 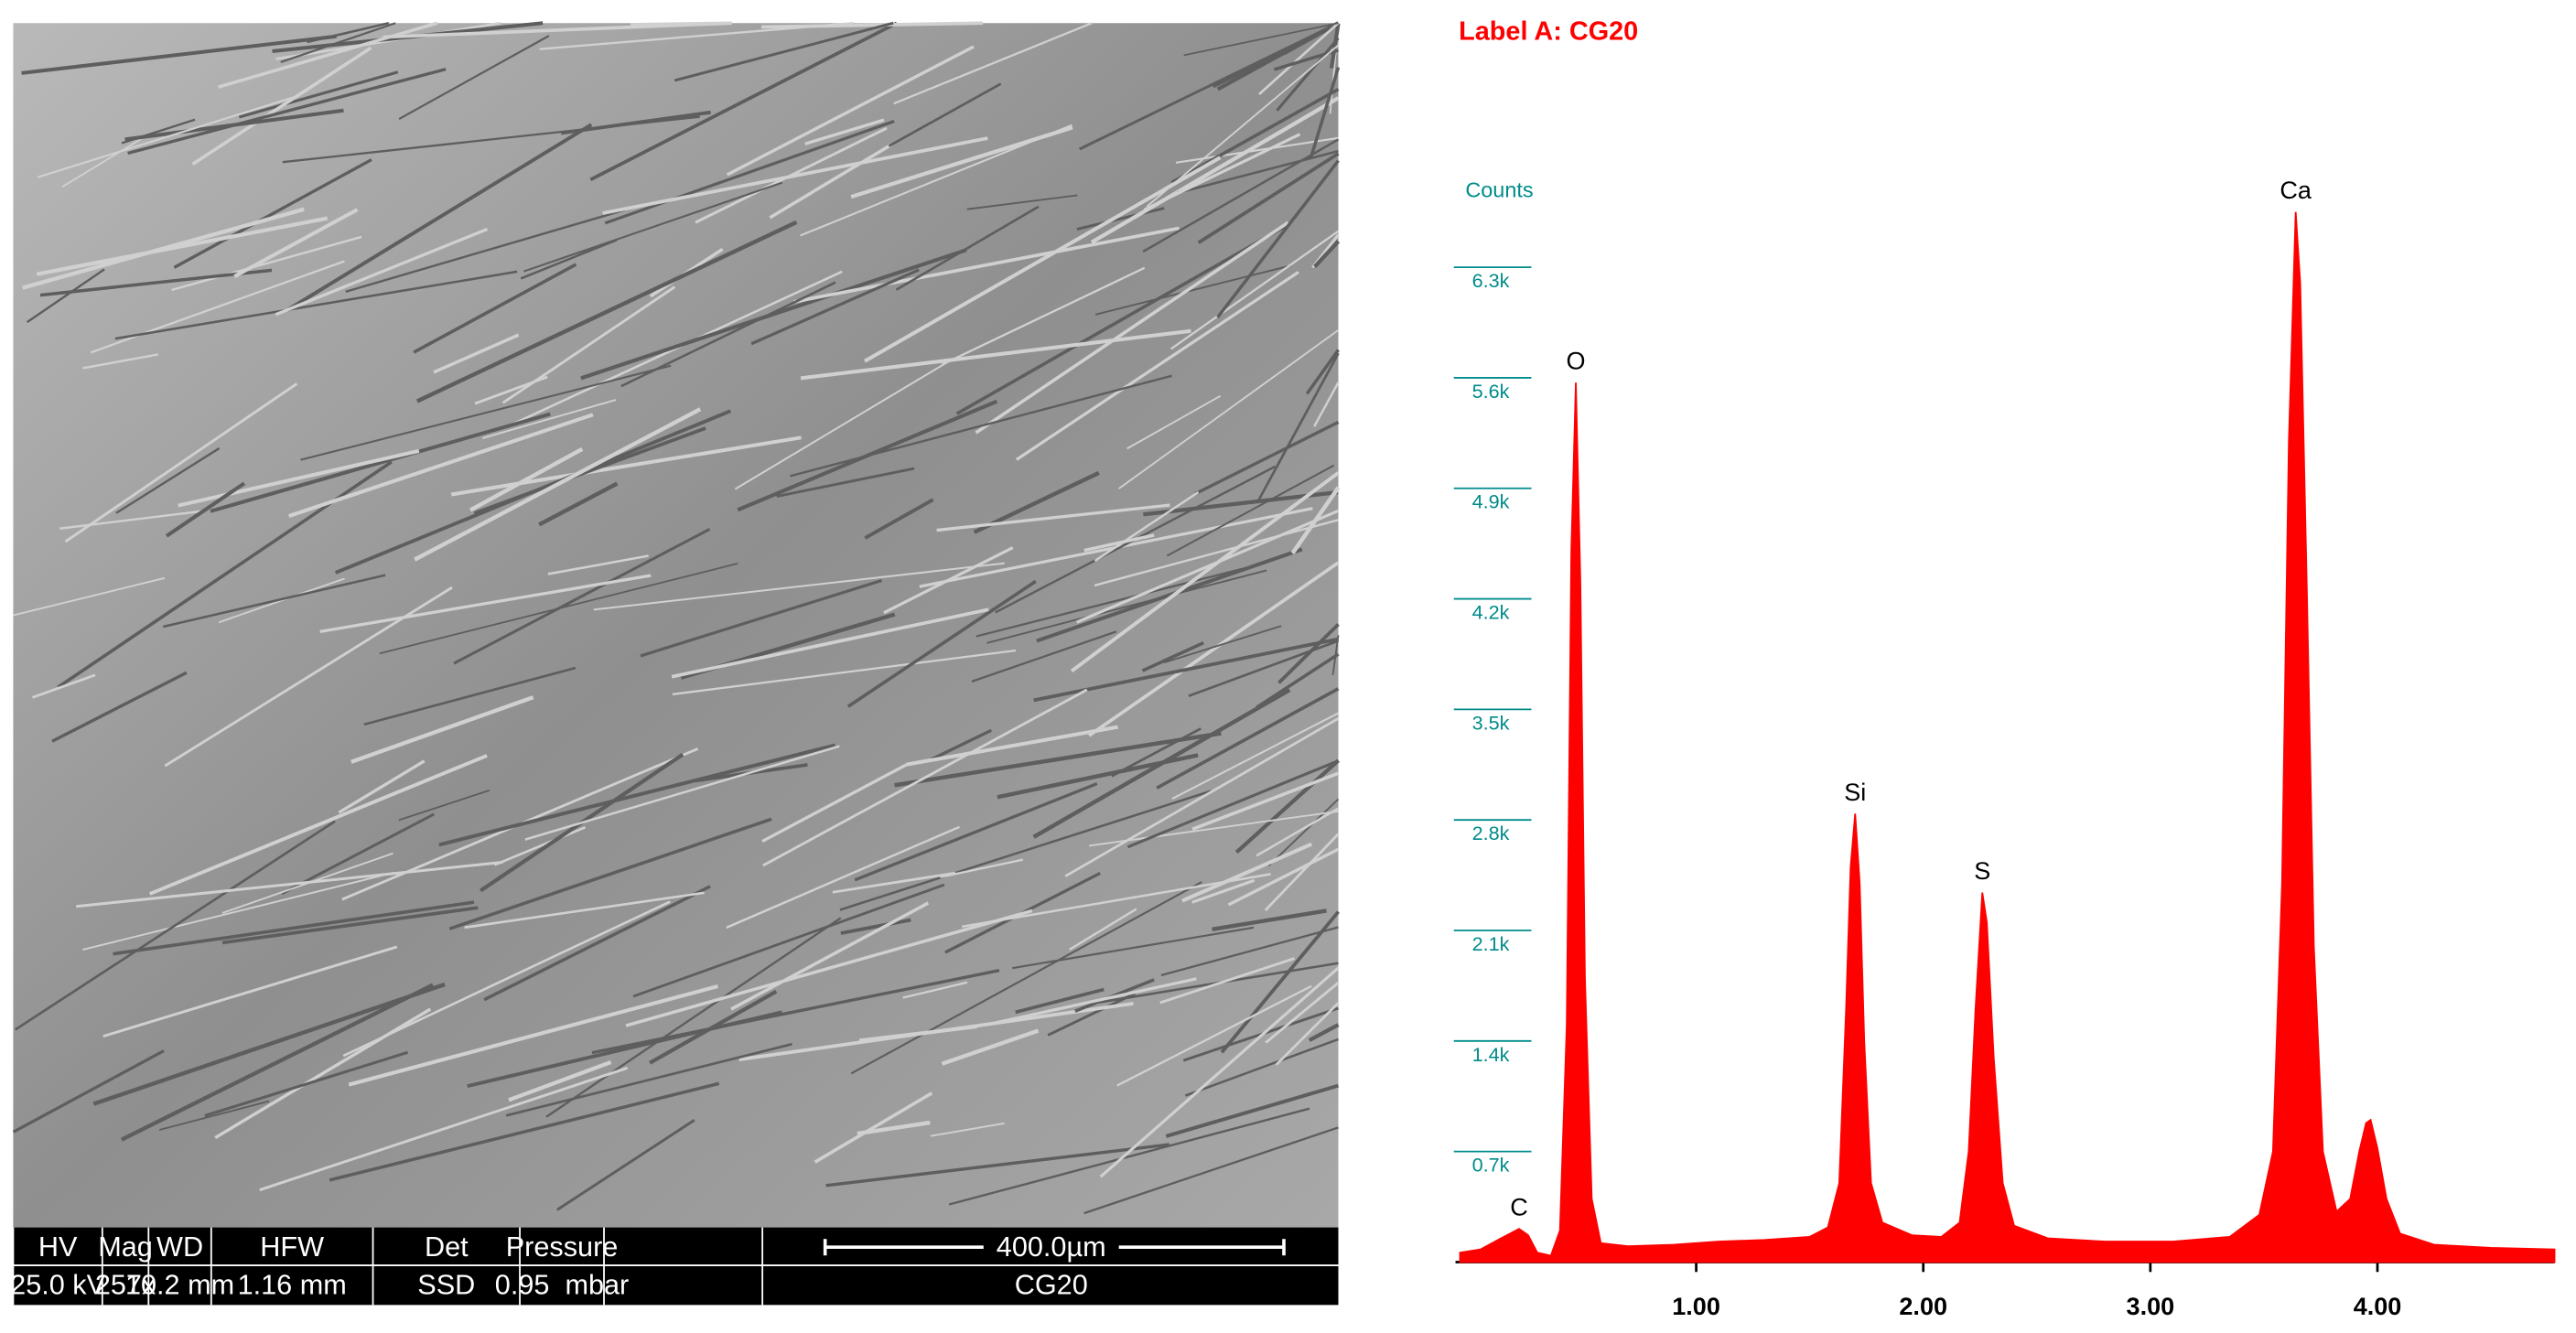 I want to click on info-value: 257x, so click(x=125, y=1285).